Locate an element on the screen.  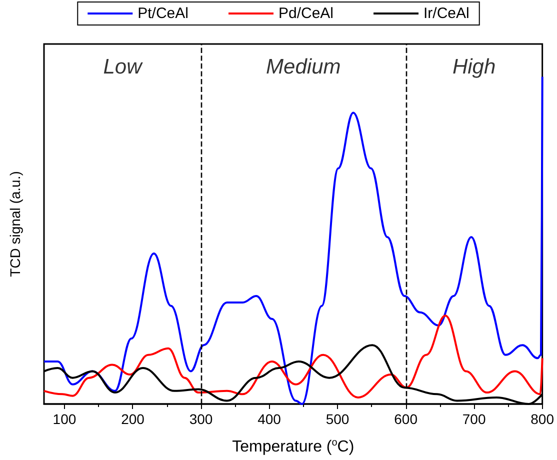
x-tick-label: 700 is located at coordinates (474, 419).